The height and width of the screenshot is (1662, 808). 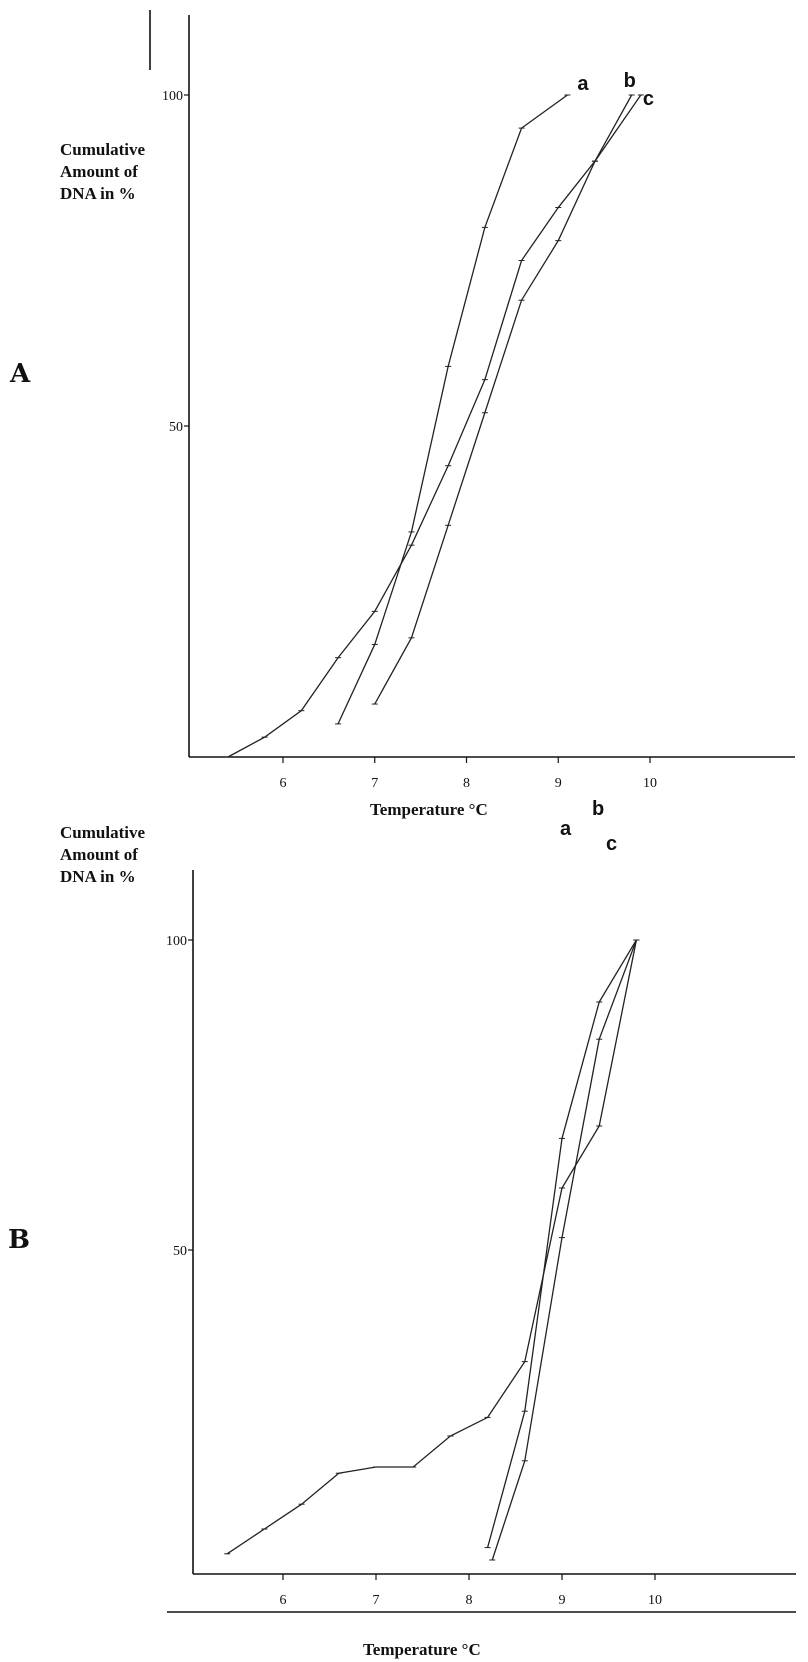 What do you see at coordinates (20, 374) in the screenshot?
I see `panel-label: A` at bounding box center [20, 374].